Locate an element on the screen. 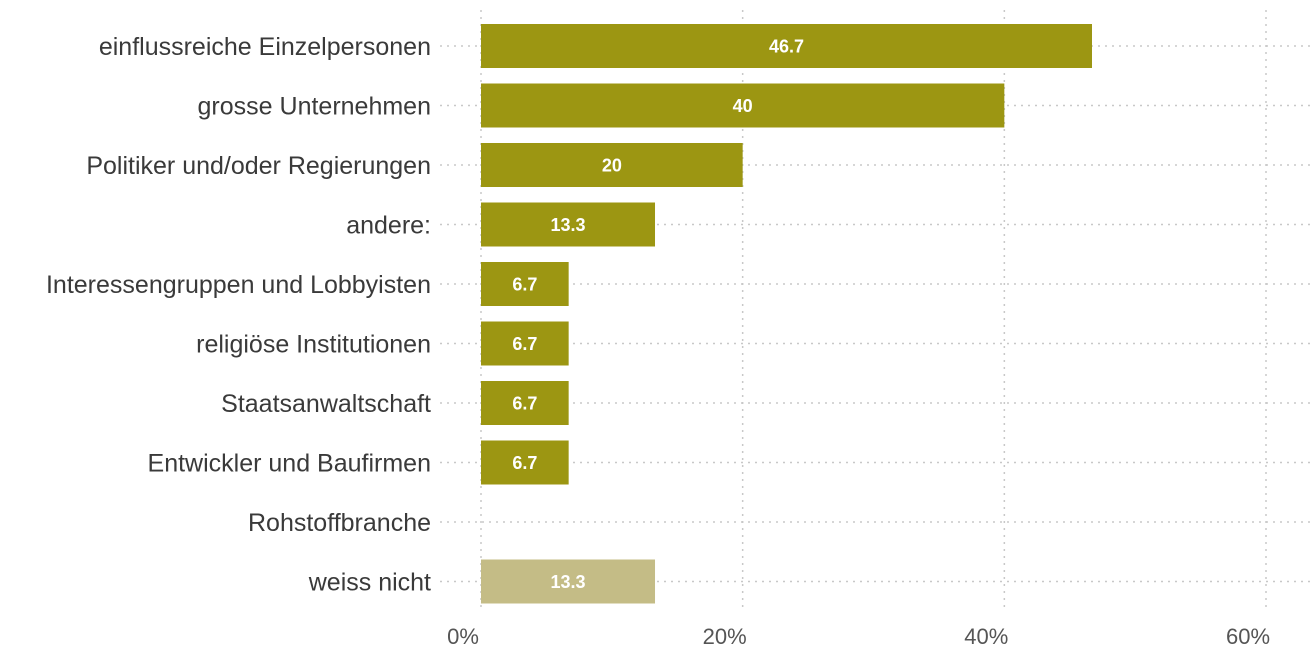 The height and width of the screenshot is (658, 1315). category-label: Rohstoffbranche is located at coordinates (339, 523).